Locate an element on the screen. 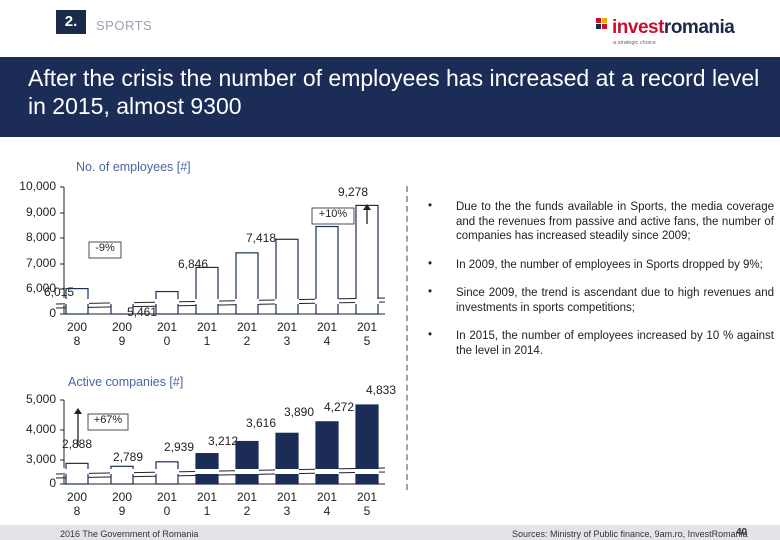  y-tick-label: 4,000 is located at coordinates (40, 429).